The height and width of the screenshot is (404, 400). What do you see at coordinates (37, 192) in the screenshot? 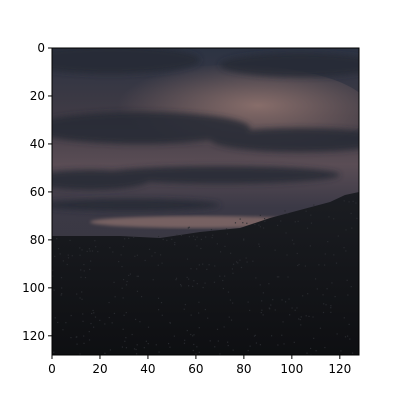
I see `y-tick-label: 60` at bounding box center [37, 192].